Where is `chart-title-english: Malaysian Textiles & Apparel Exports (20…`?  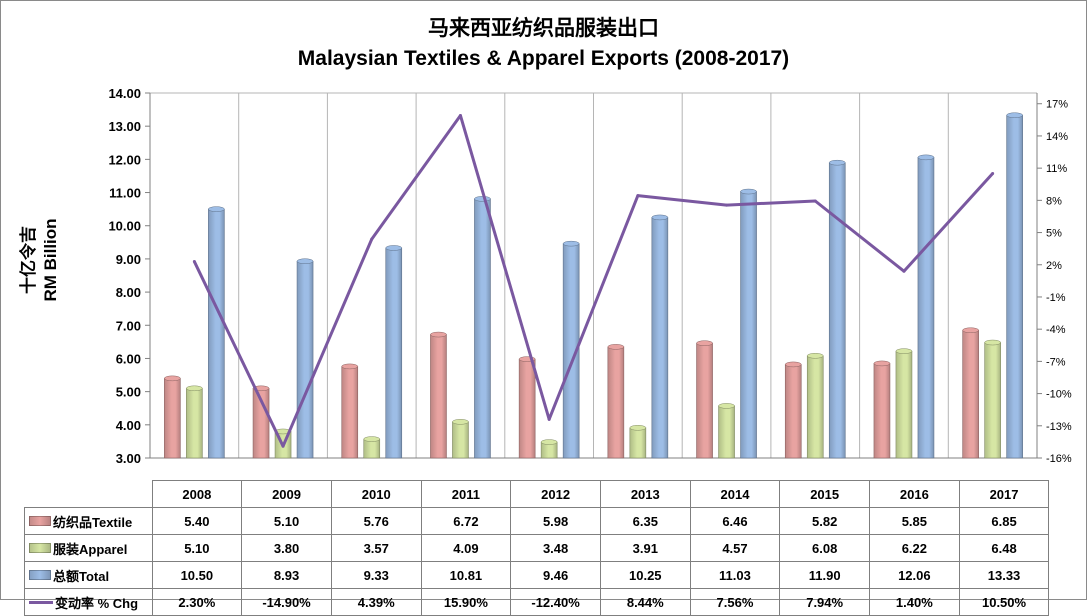 chart-title-english: Malaysian Textiles & Apparel Exports (20… is located at coordinates (543, 58).